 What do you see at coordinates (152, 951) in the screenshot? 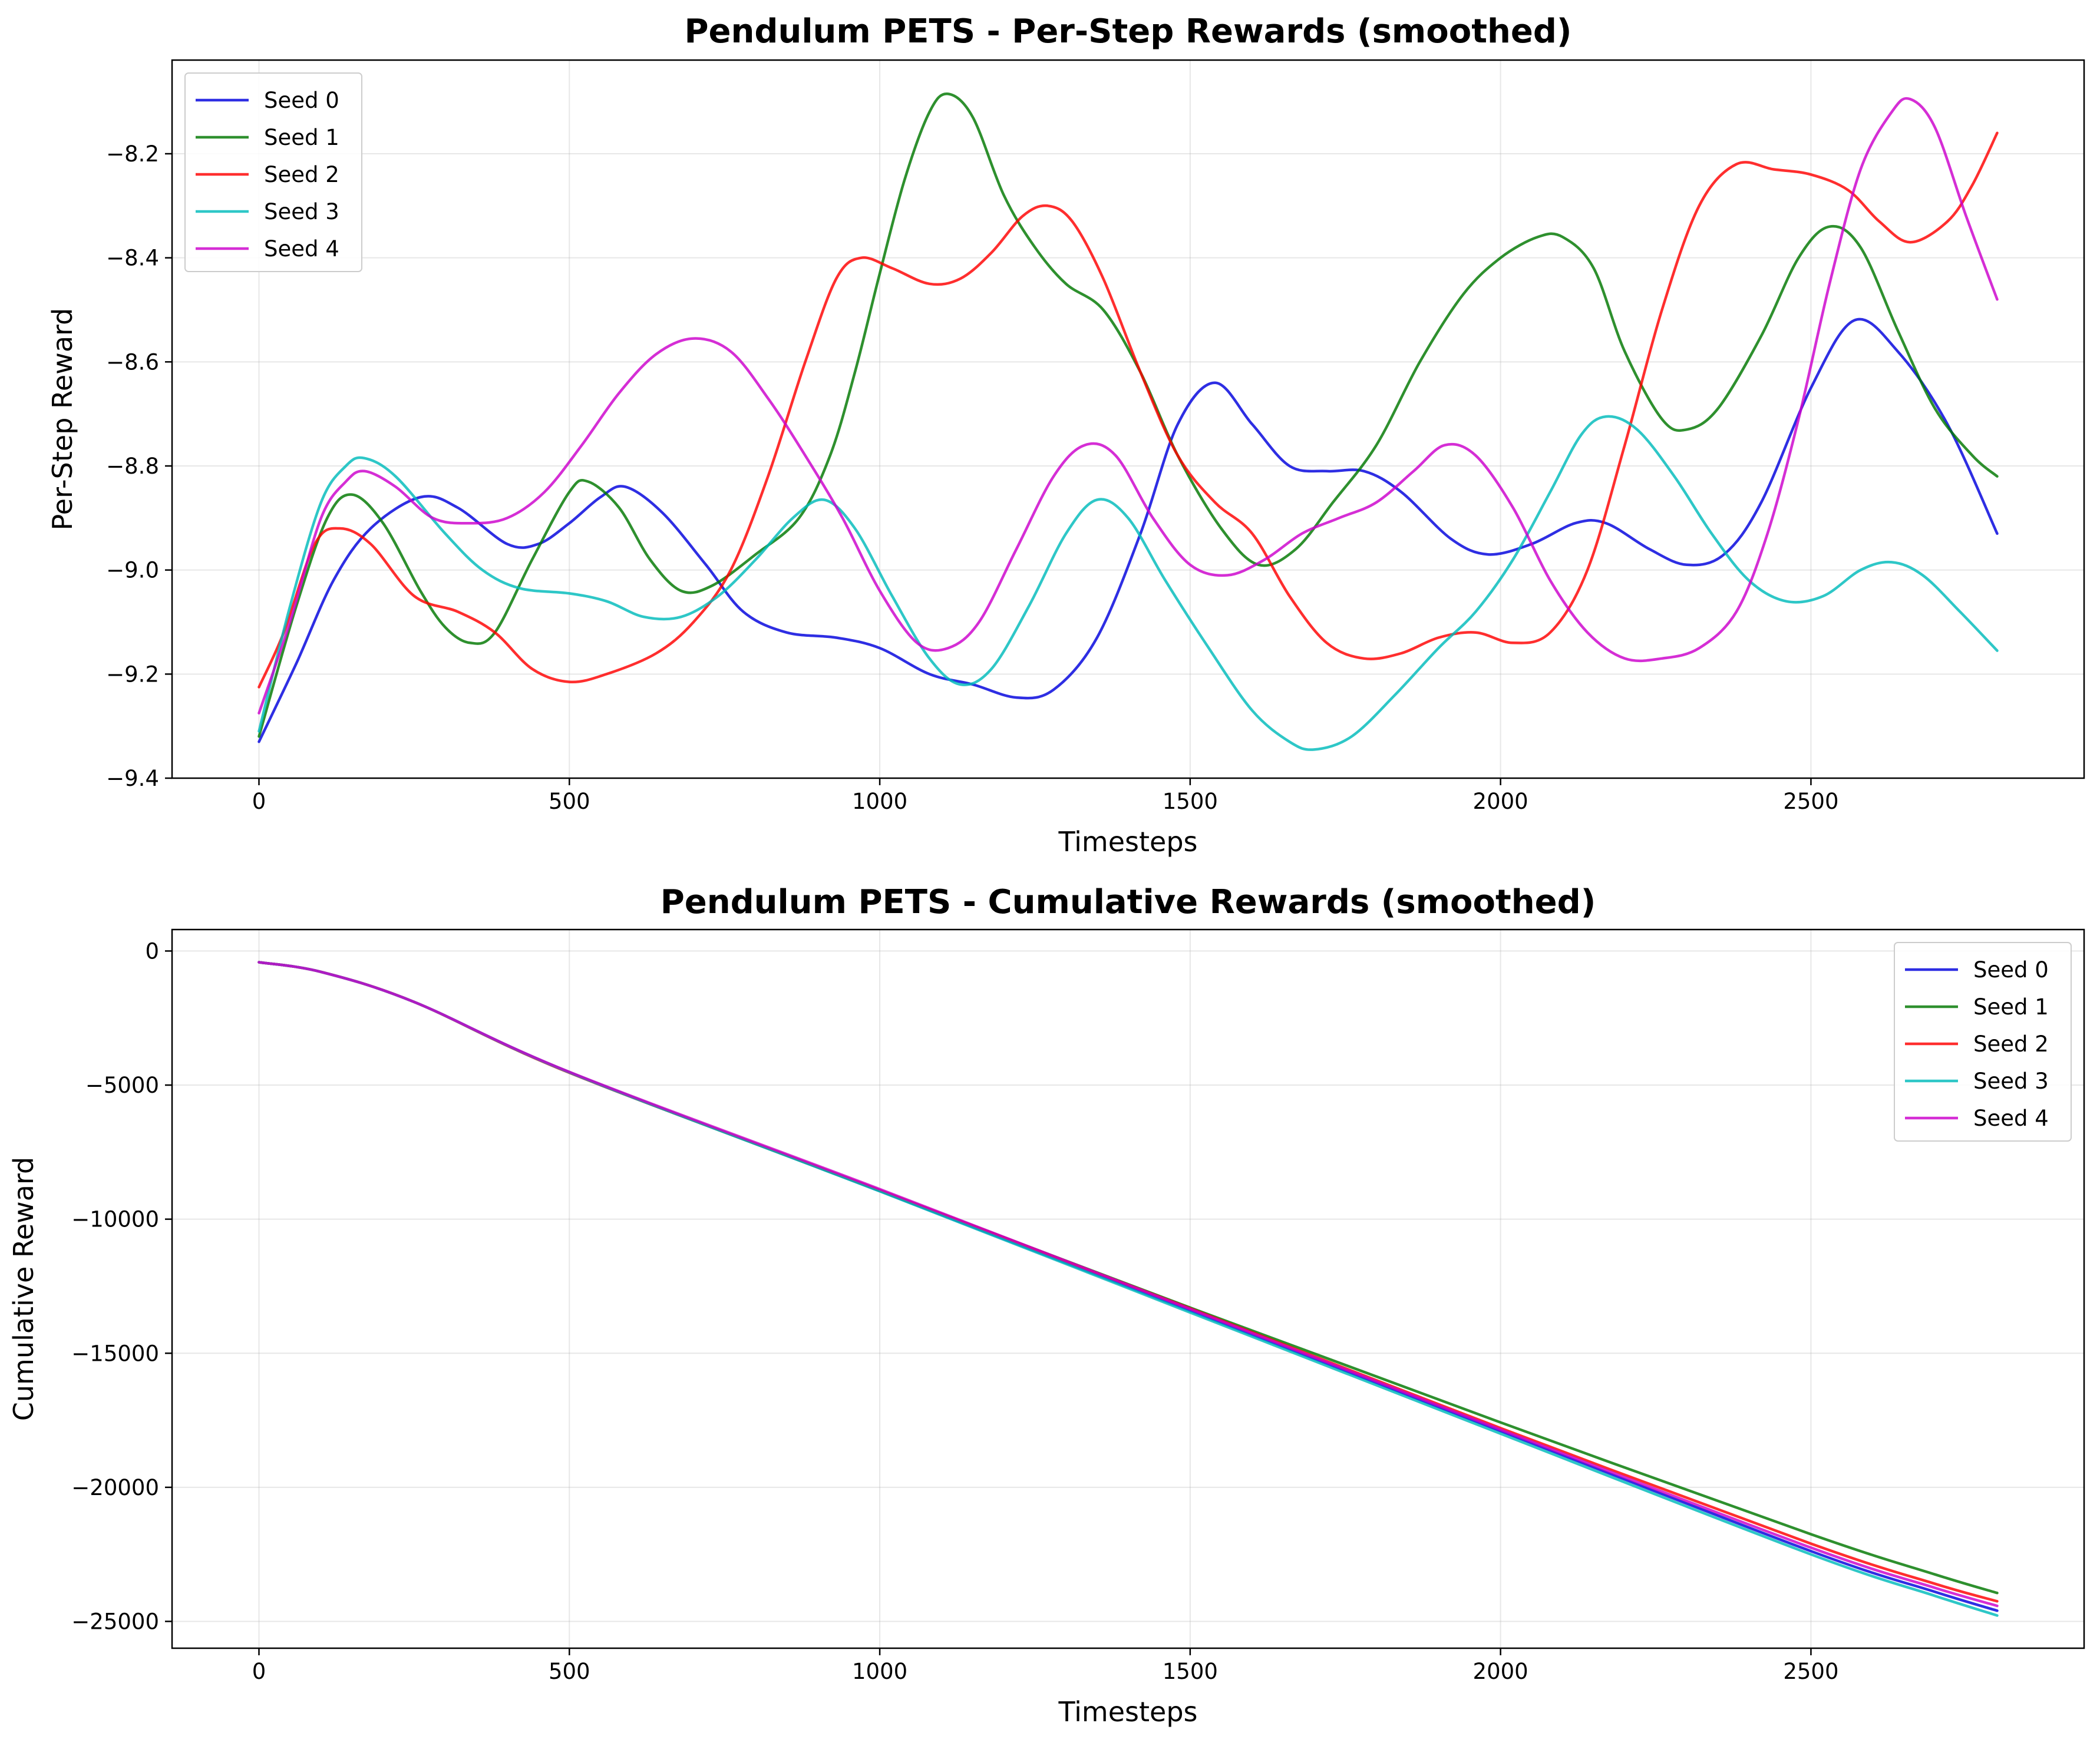
I see `cumulative-y-tick-label: 0` at bounding box center [152, 951].